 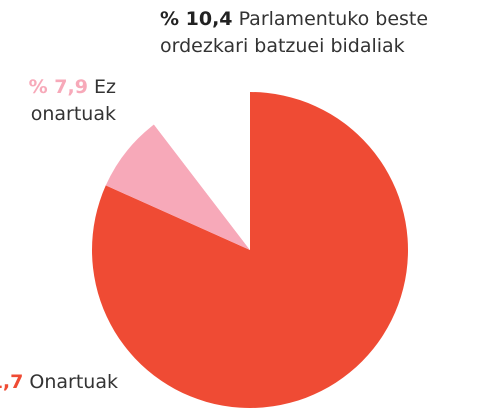 What do you see at coordinates (73, 382) in the screenshot?
I see `category-label: Onartuak` at bounding box center [73, 382].